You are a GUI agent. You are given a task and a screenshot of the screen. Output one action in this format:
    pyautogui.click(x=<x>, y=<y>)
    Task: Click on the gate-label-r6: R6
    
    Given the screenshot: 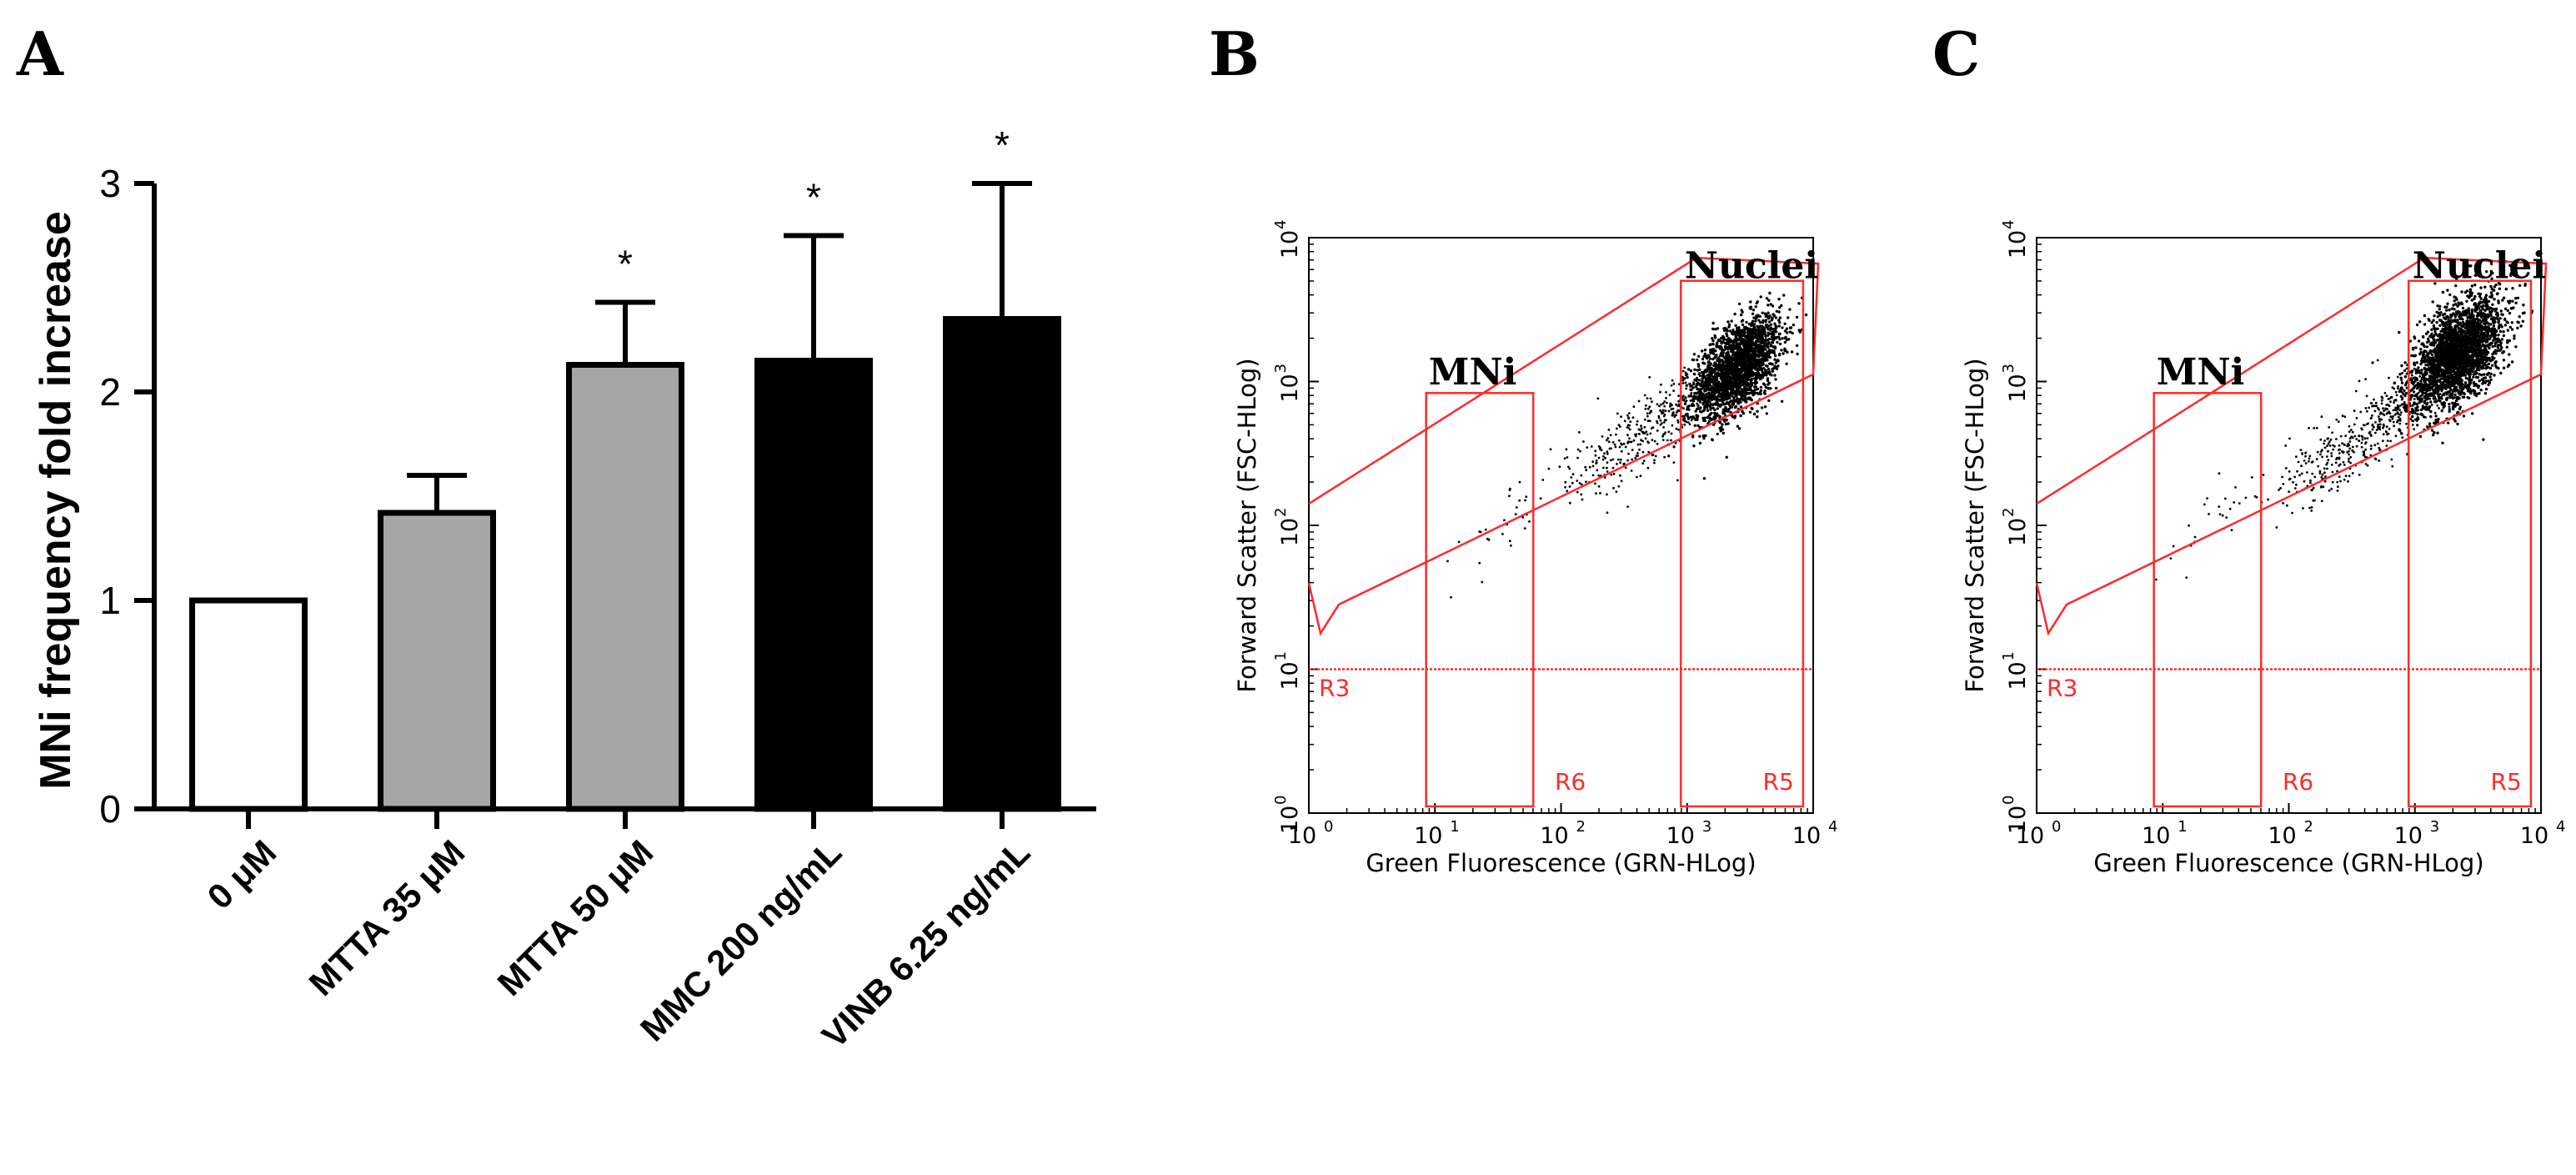 What is the action you would take?
    pyautogui.click(x=1570, y=782)
    